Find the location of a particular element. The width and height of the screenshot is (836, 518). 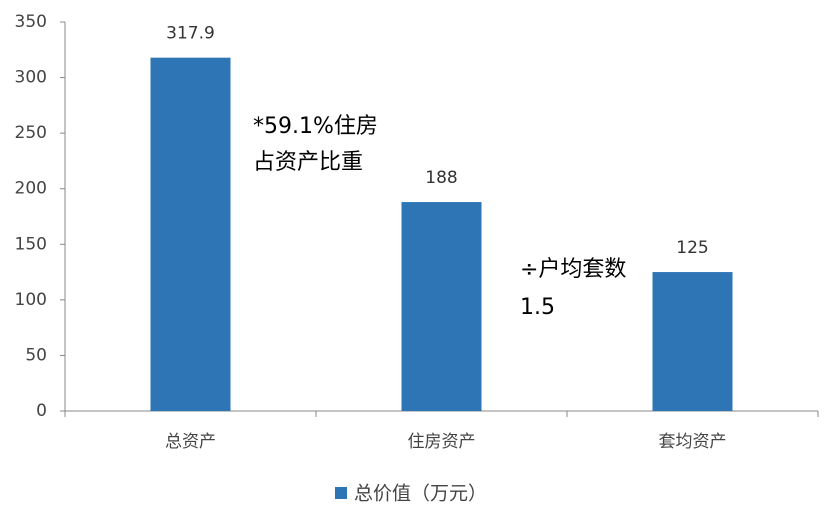

y-tick-label: 250 is located at coordinates (31, 133).